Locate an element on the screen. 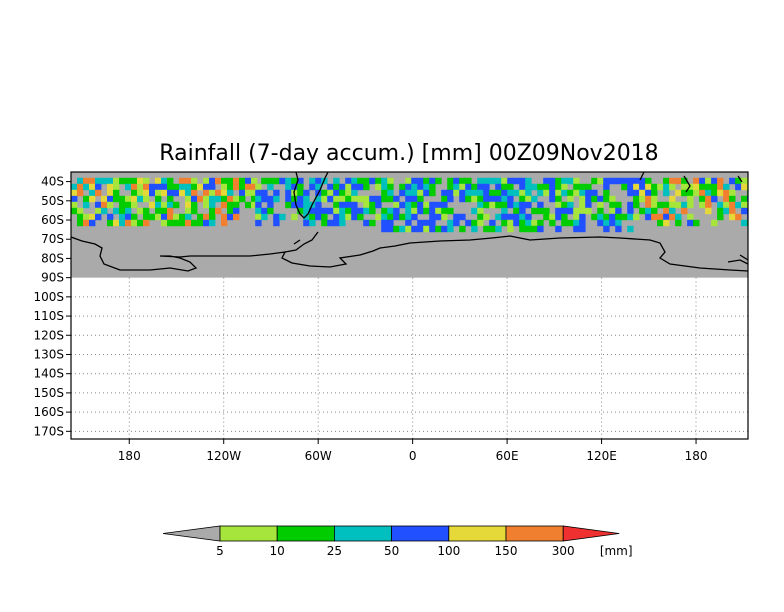 This screenshot has height=612, width=784. y-tick-label: 100S is located at coordinates (48, 297).